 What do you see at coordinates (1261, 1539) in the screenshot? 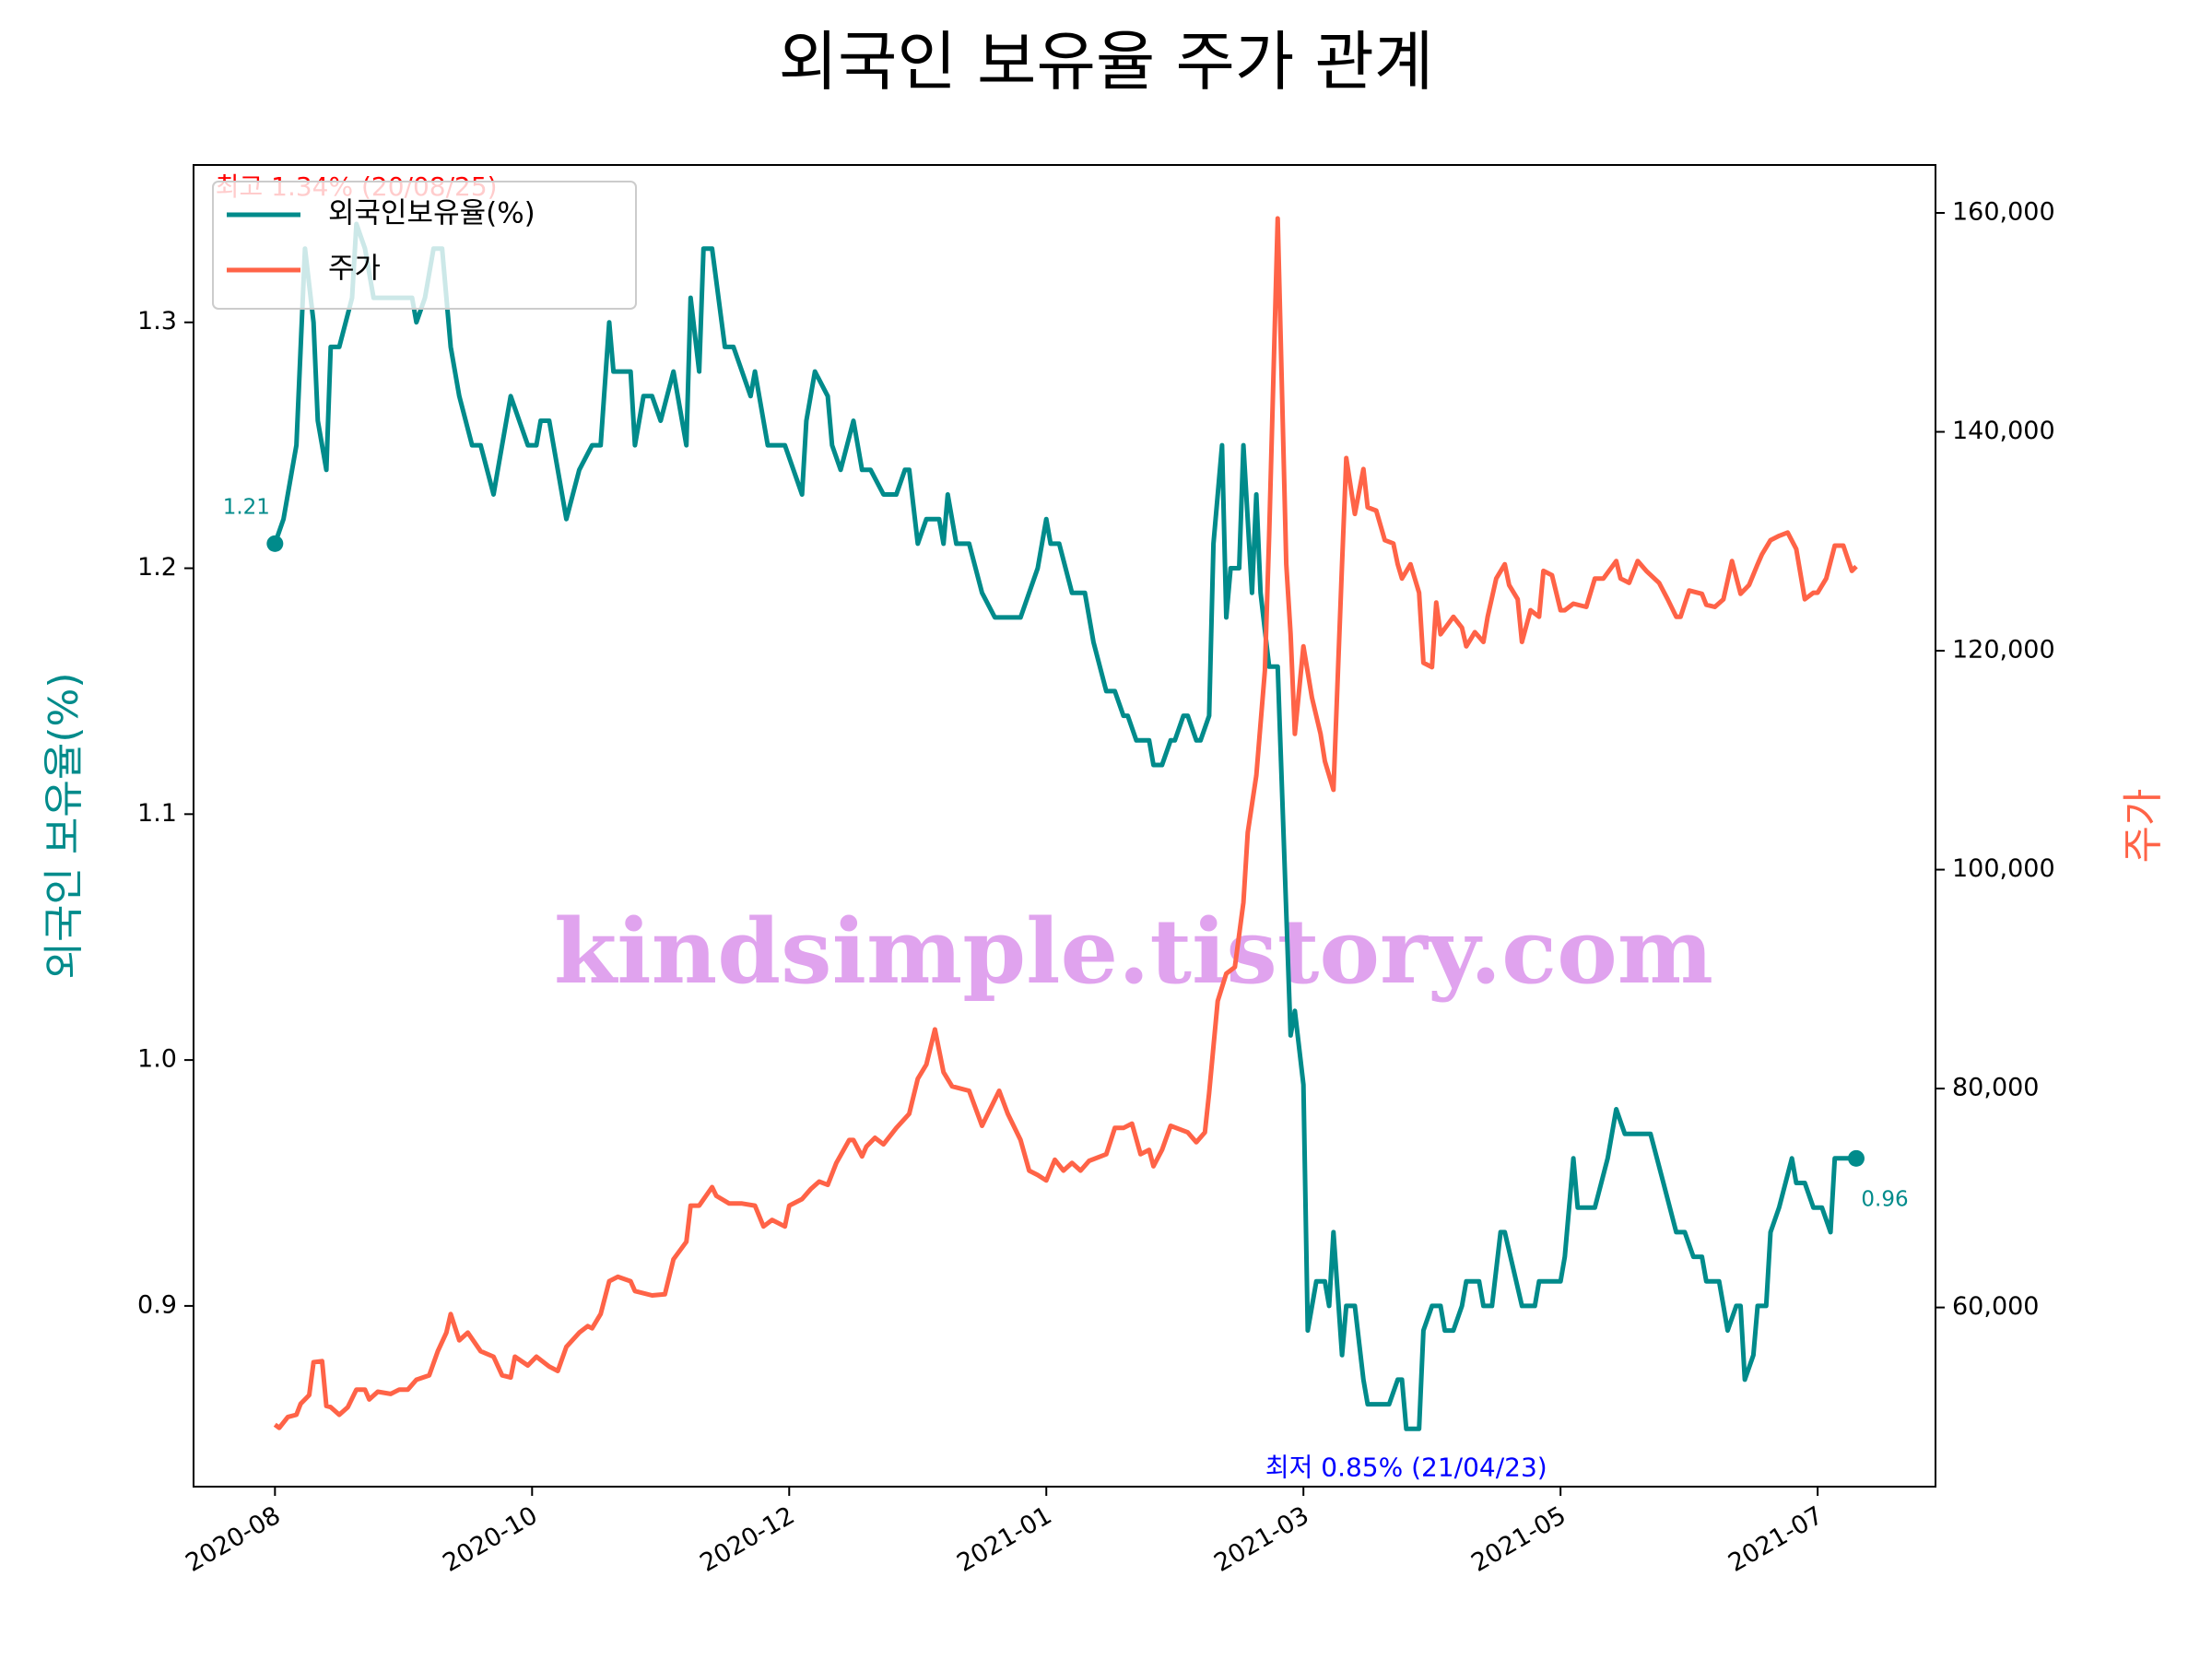
I see `x-tick-label: 2021-03` at bounding box center [1261, 1539].